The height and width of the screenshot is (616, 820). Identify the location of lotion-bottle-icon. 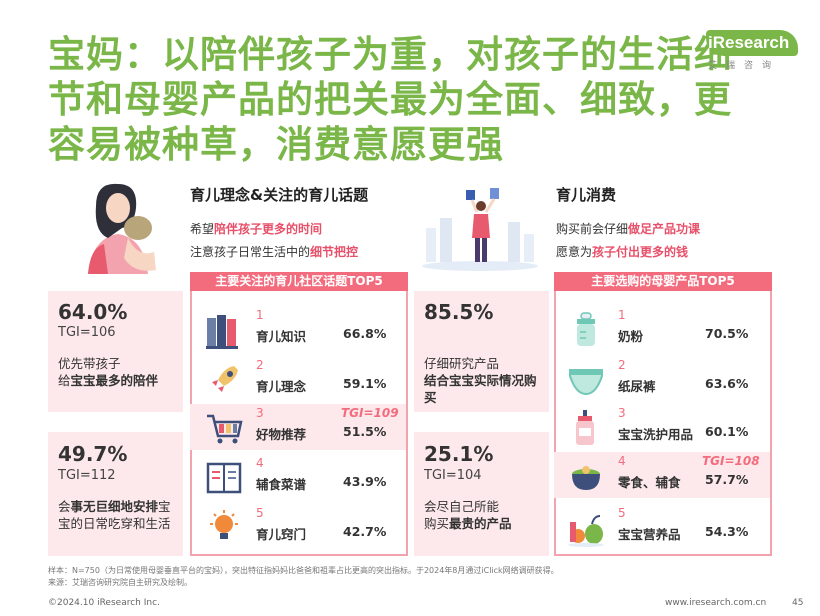
(585, 427).